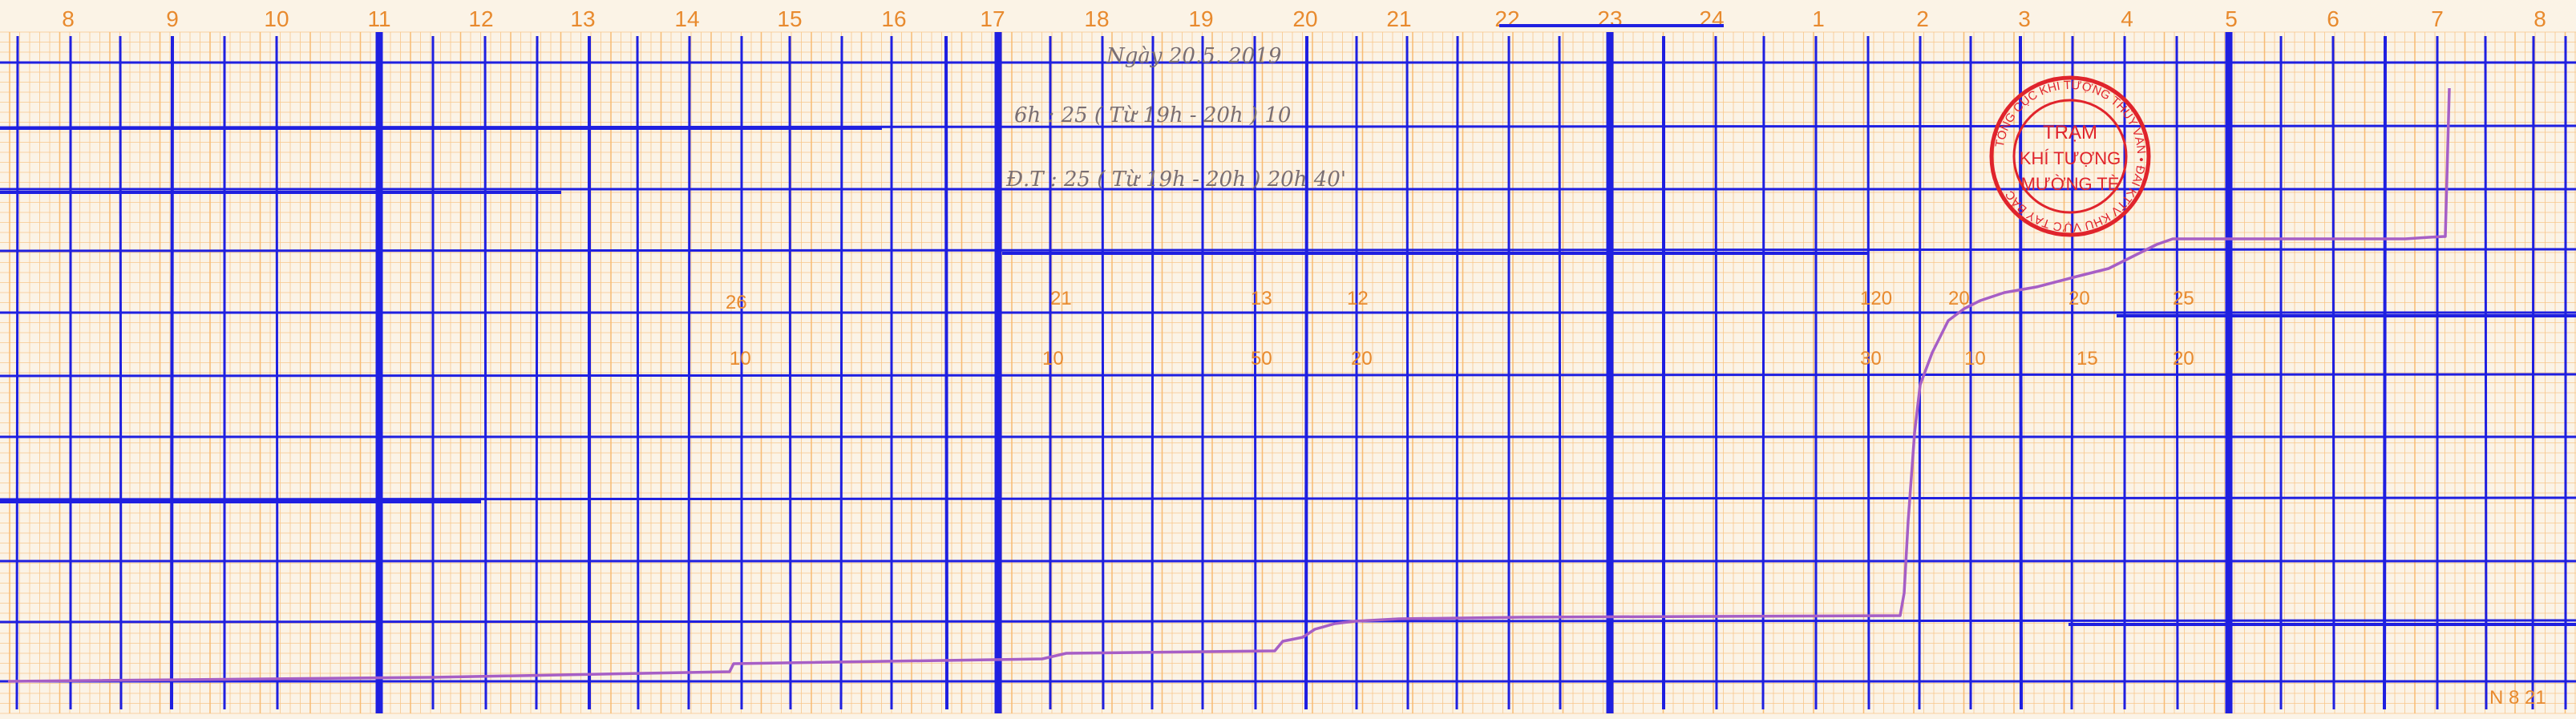 Image resolution: width=2576 pixels, height=719 pixels. What do you see at coordinates (1096, 18) in the screenshot?
I see `hour-label: 18` at bounding box center [1096, 18].